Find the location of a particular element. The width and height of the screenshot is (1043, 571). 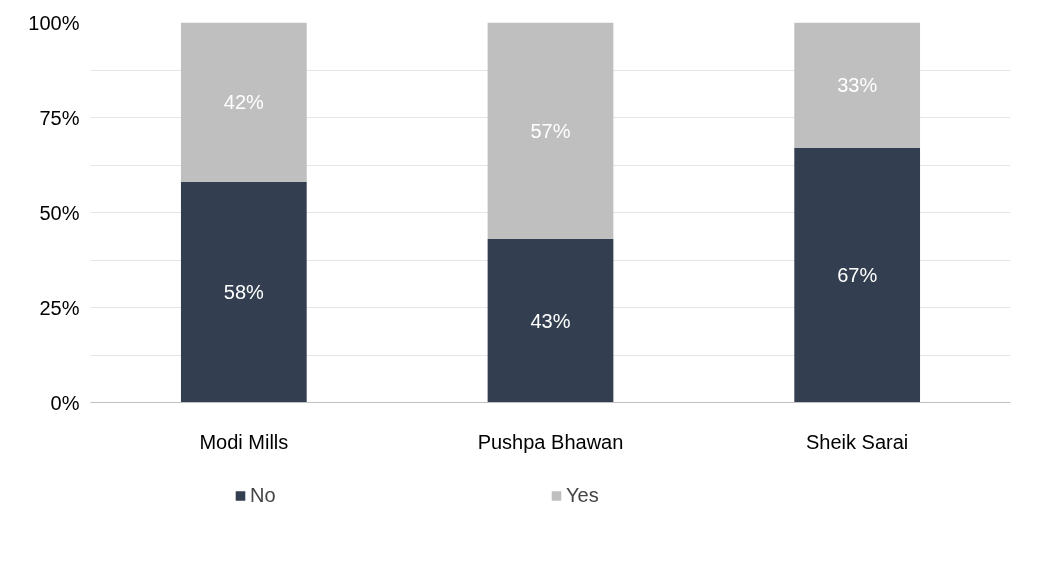

x-tick-label: Modi Mills is located at coordinates (244, 441).